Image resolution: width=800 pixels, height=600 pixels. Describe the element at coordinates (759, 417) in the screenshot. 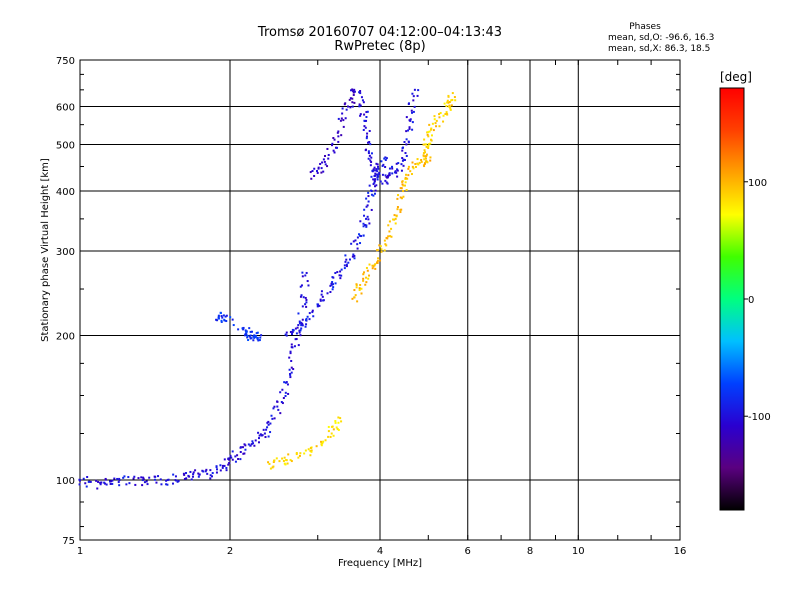

I see `colorbar-tick-label: -100` at that location.